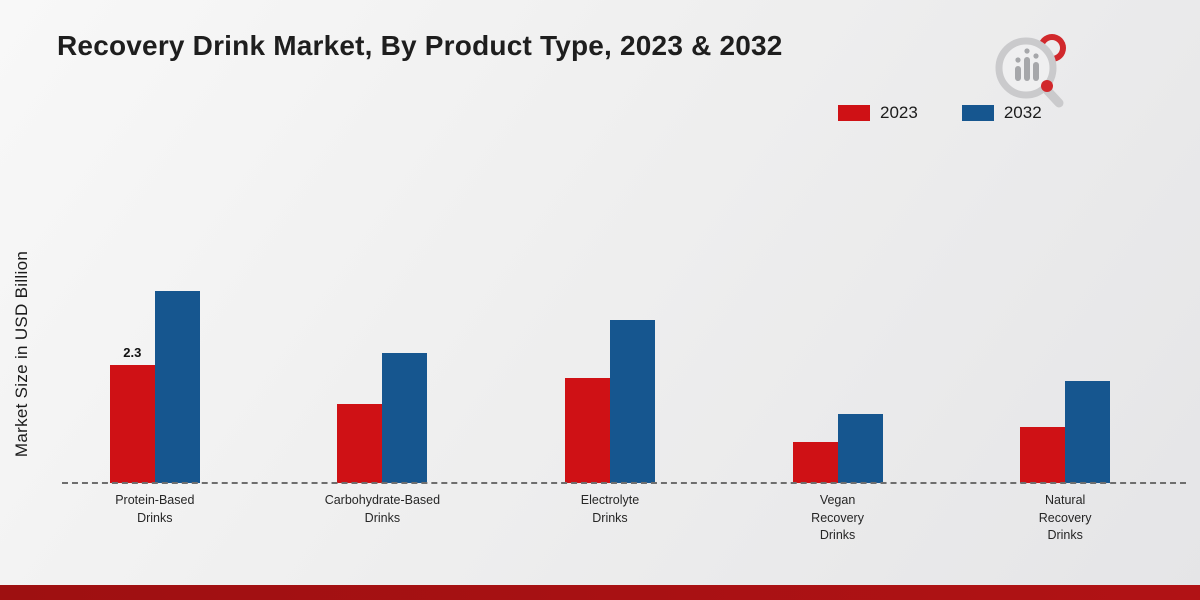  I want to click on category-group: Electrolyte Drinks, so click(610, 396).